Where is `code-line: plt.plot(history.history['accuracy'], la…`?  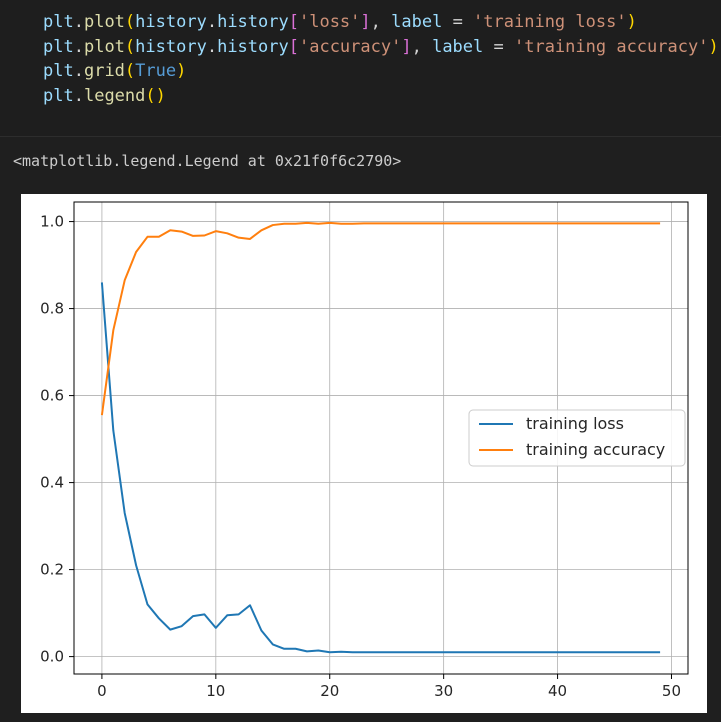 code-line: plt.plot(history.history['accuracy'], la… is located at coordinates (381, 47).